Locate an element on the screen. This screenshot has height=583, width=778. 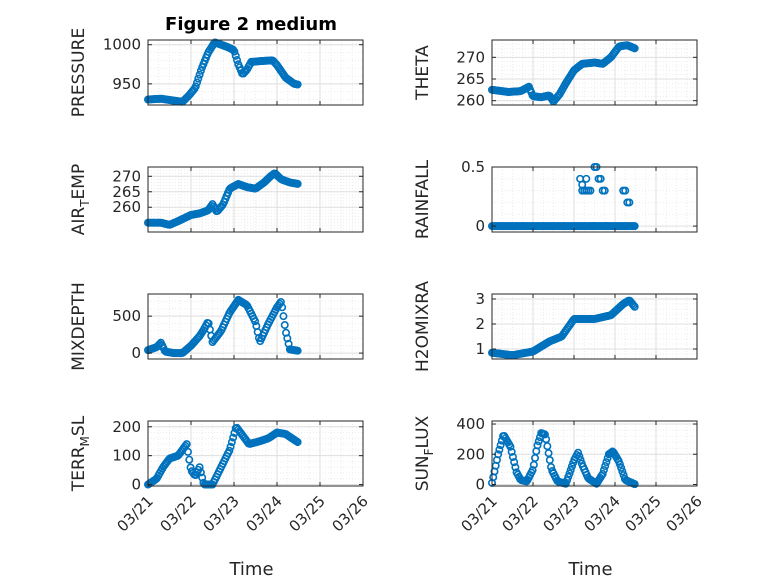
x-axis-label: Time is located at coordinates (250, 569).